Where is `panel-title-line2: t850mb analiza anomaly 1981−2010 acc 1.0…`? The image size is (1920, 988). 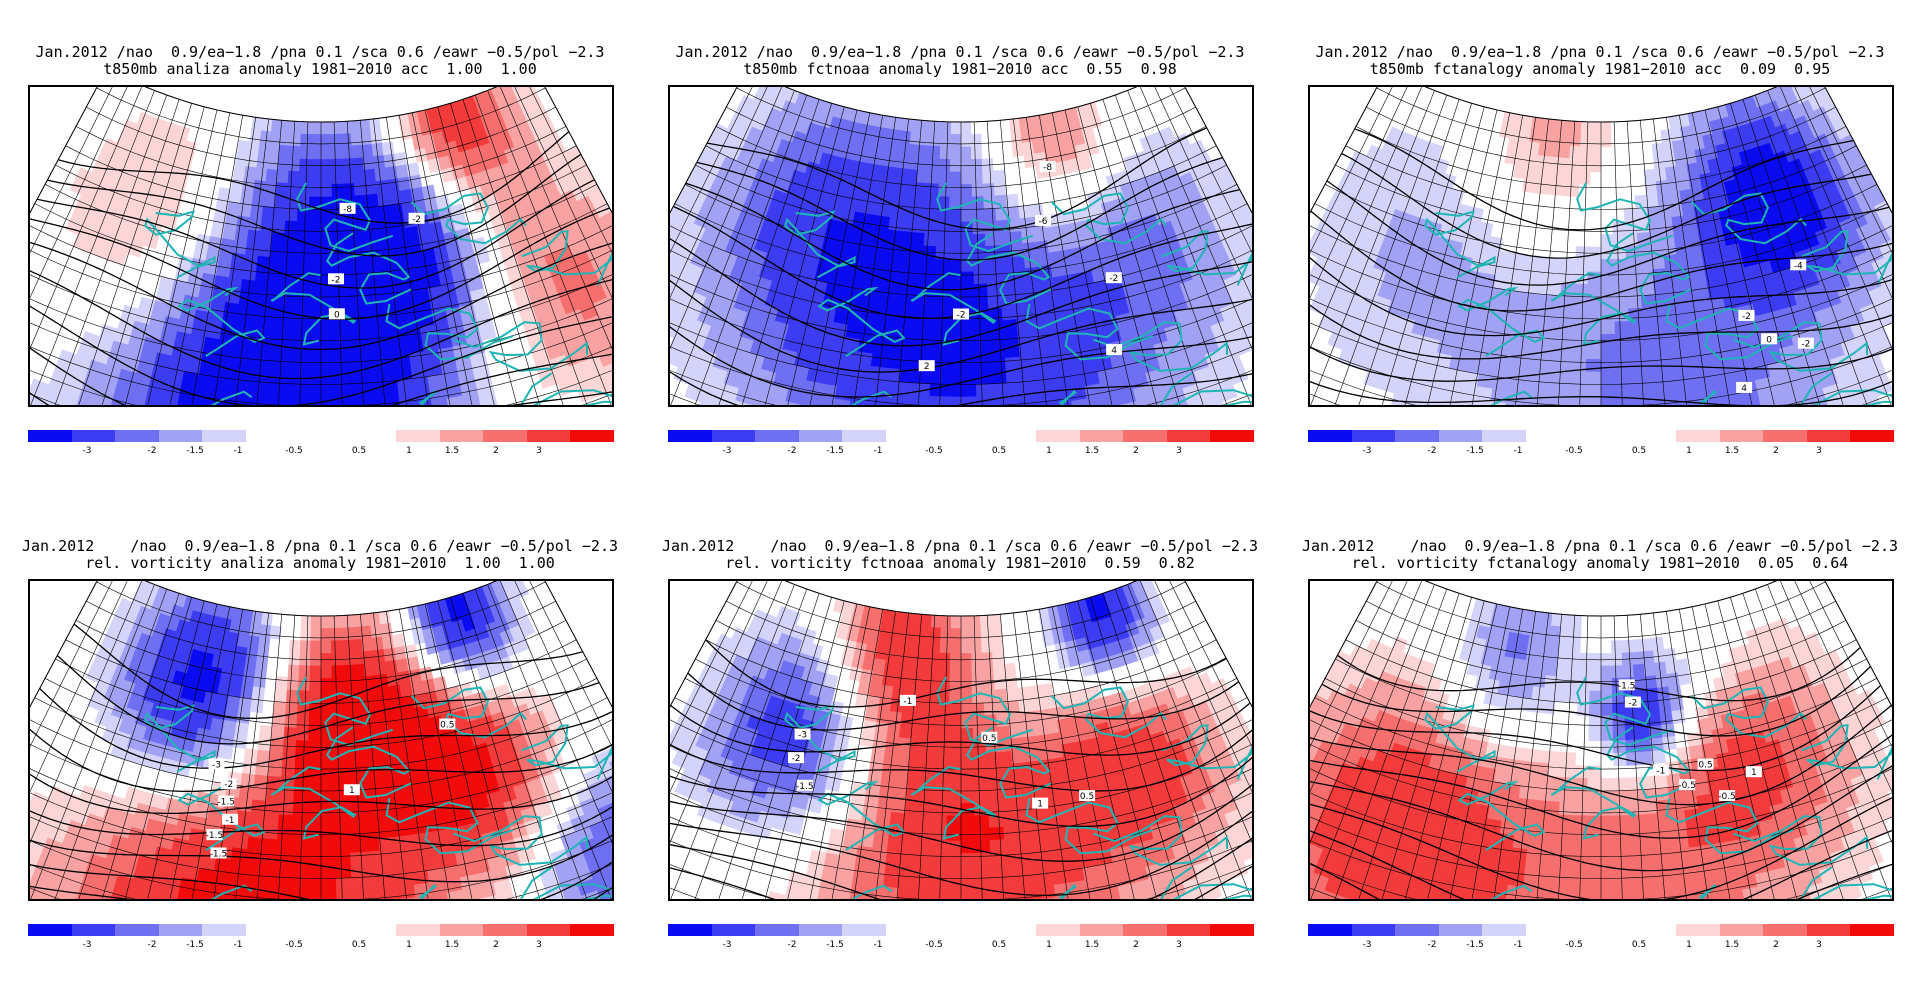 panel-title-line2: t850mb analiza anomaly 1981−2010 acc 1.0… is located at coordinates (320, 69).